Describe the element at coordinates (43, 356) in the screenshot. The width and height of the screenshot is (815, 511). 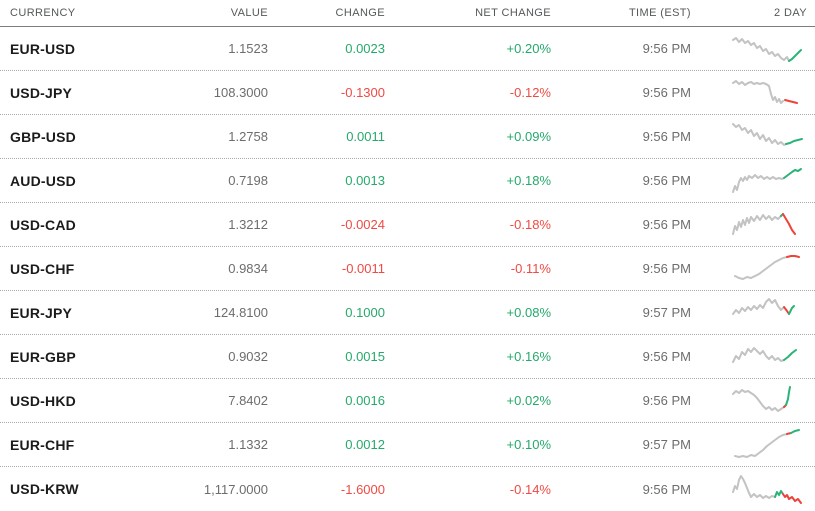
I see `currency-pair-link: EUR-GBP` at that location.